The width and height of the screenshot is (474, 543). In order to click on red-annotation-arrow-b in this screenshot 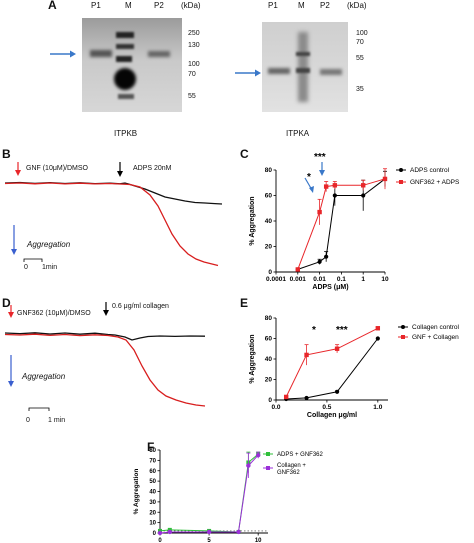, I will do `click(18, 169)`.